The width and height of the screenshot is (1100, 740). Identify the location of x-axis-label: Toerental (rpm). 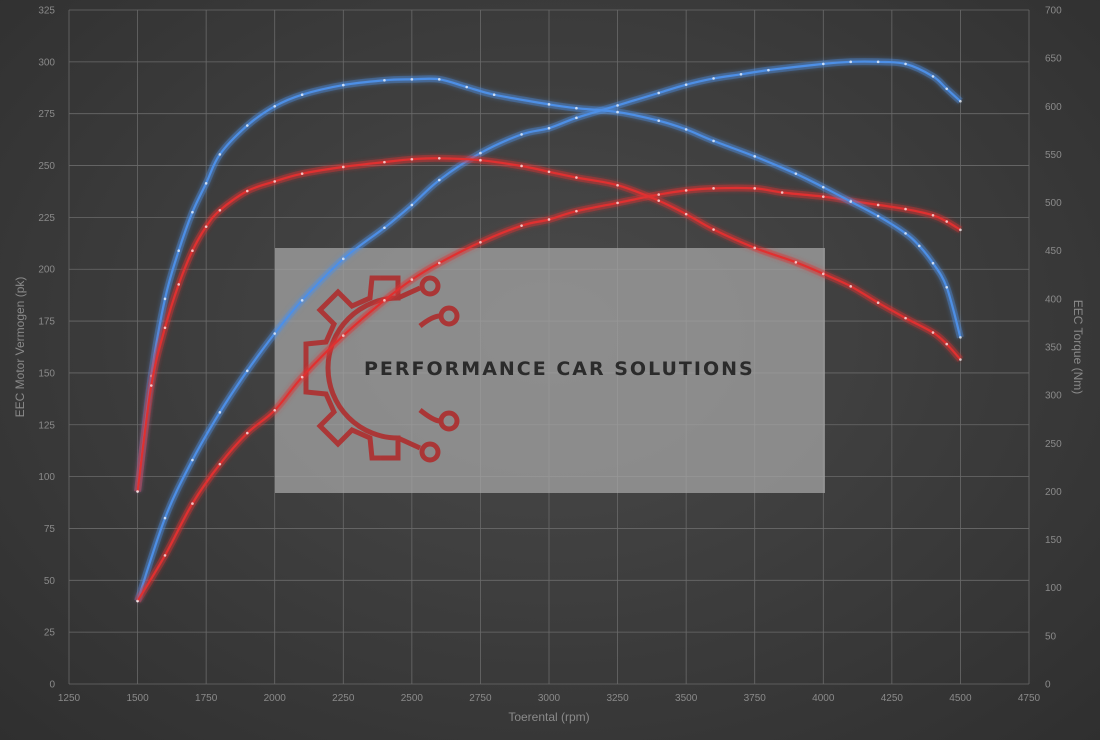
(548, 717).